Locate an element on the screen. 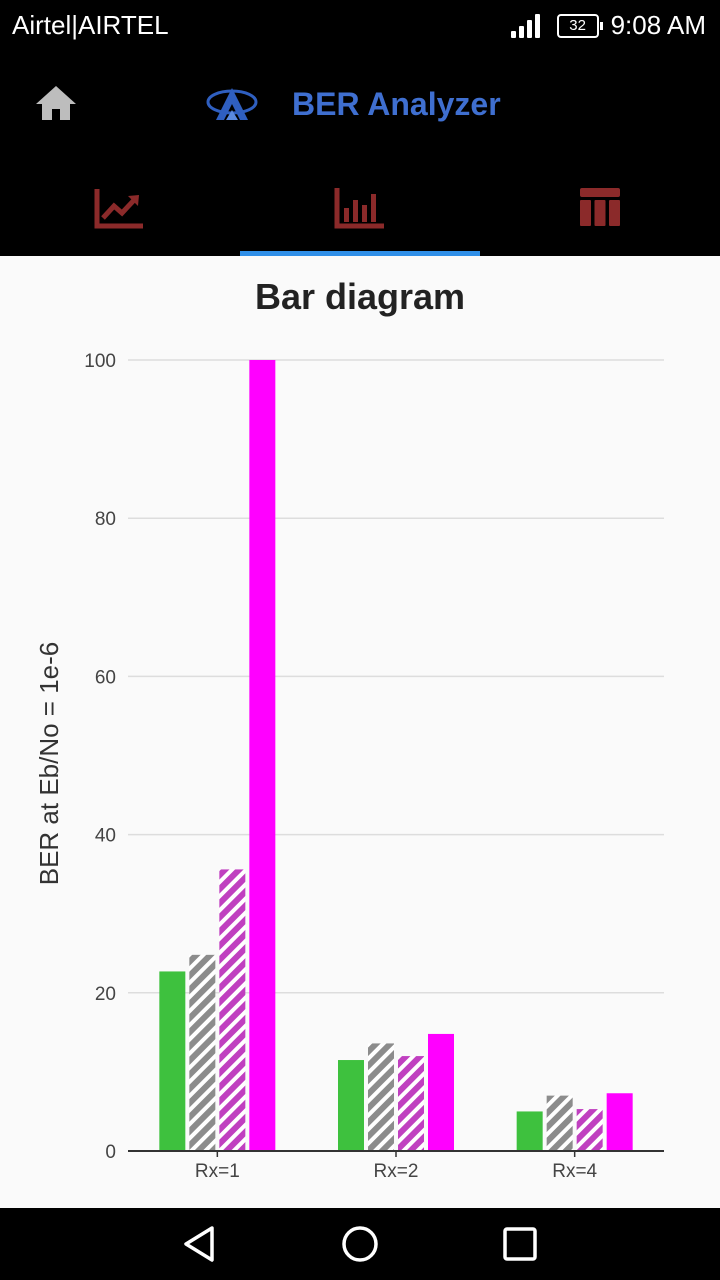 The width and height of the screenshot is (720, 1280). tab-line-chart is located at coordinates (120, 208).